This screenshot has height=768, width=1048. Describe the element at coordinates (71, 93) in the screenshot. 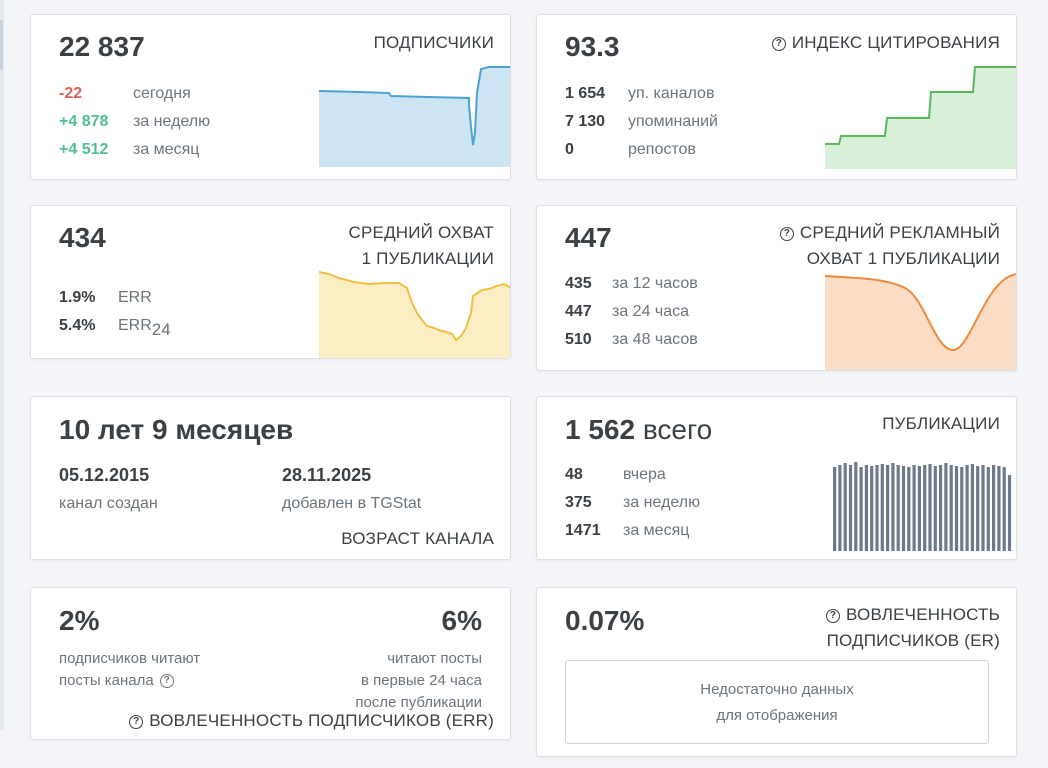

I see `stat-value: -22` at that location.